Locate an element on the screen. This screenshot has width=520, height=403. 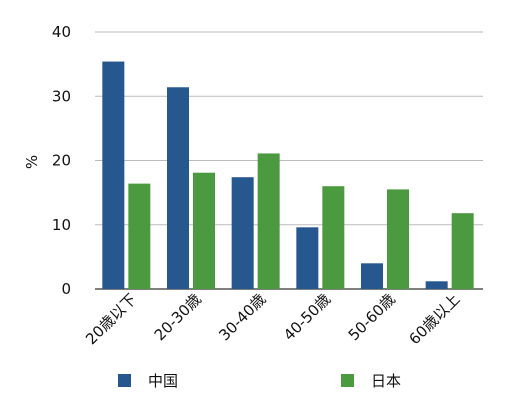
x-tick-label: 40-50歳 is located at coordinates (307, 317).